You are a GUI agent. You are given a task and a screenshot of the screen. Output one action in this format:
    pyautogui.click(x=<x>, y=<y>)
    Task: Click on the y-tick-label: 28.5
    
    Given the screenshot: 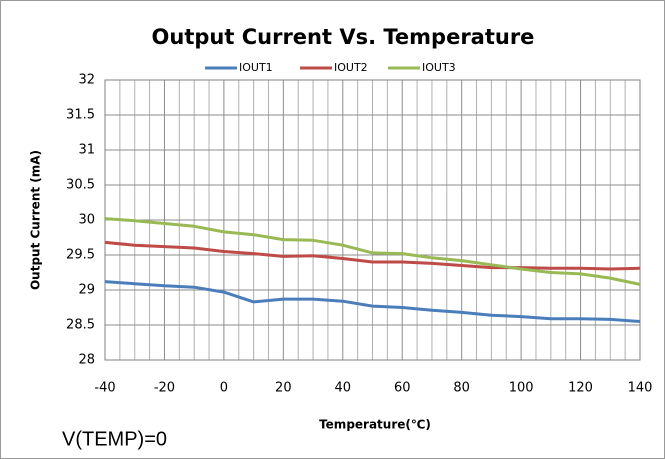 What is the action you would take?
    pyautogui.click(x=80, y=325)
    